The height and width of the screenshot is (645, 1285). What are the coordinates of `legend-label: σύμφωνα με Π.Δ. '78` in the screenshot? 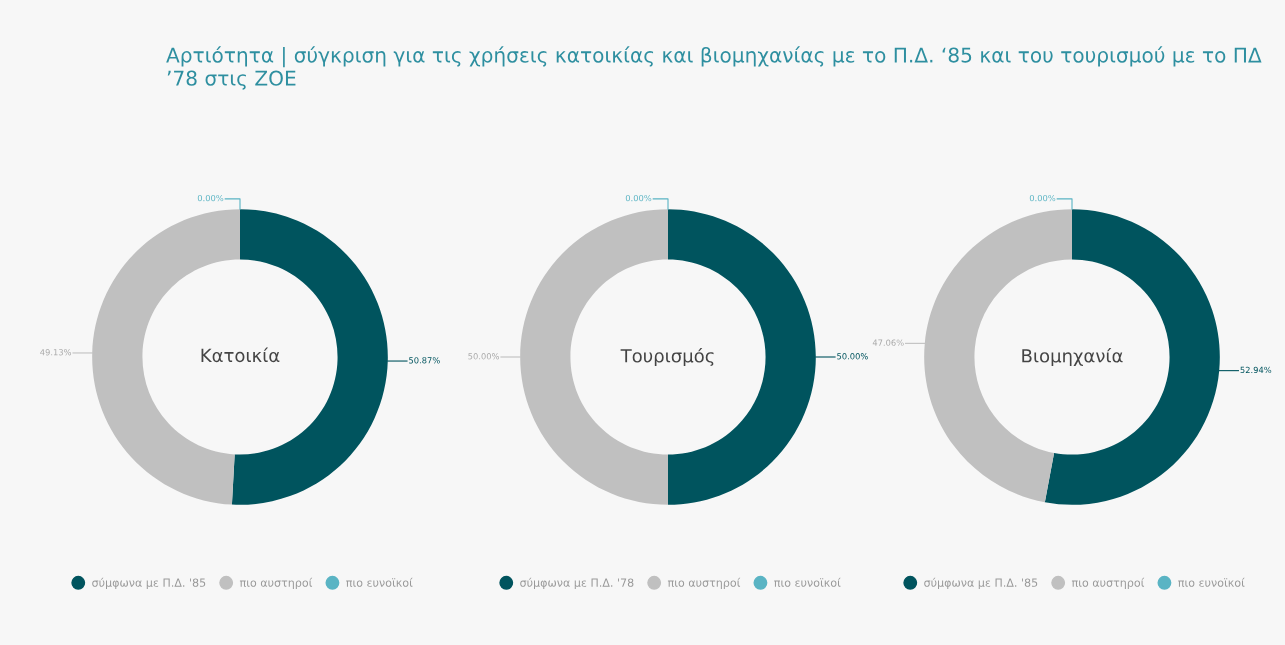 It's located at (577, 583).